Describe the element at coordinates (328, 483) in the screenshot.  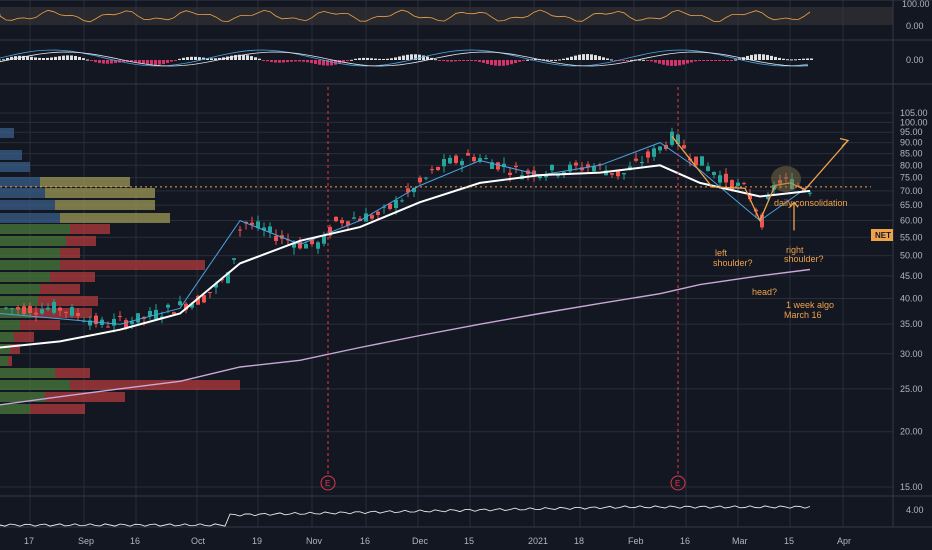
I see `earnings-marker-nov` at that location.